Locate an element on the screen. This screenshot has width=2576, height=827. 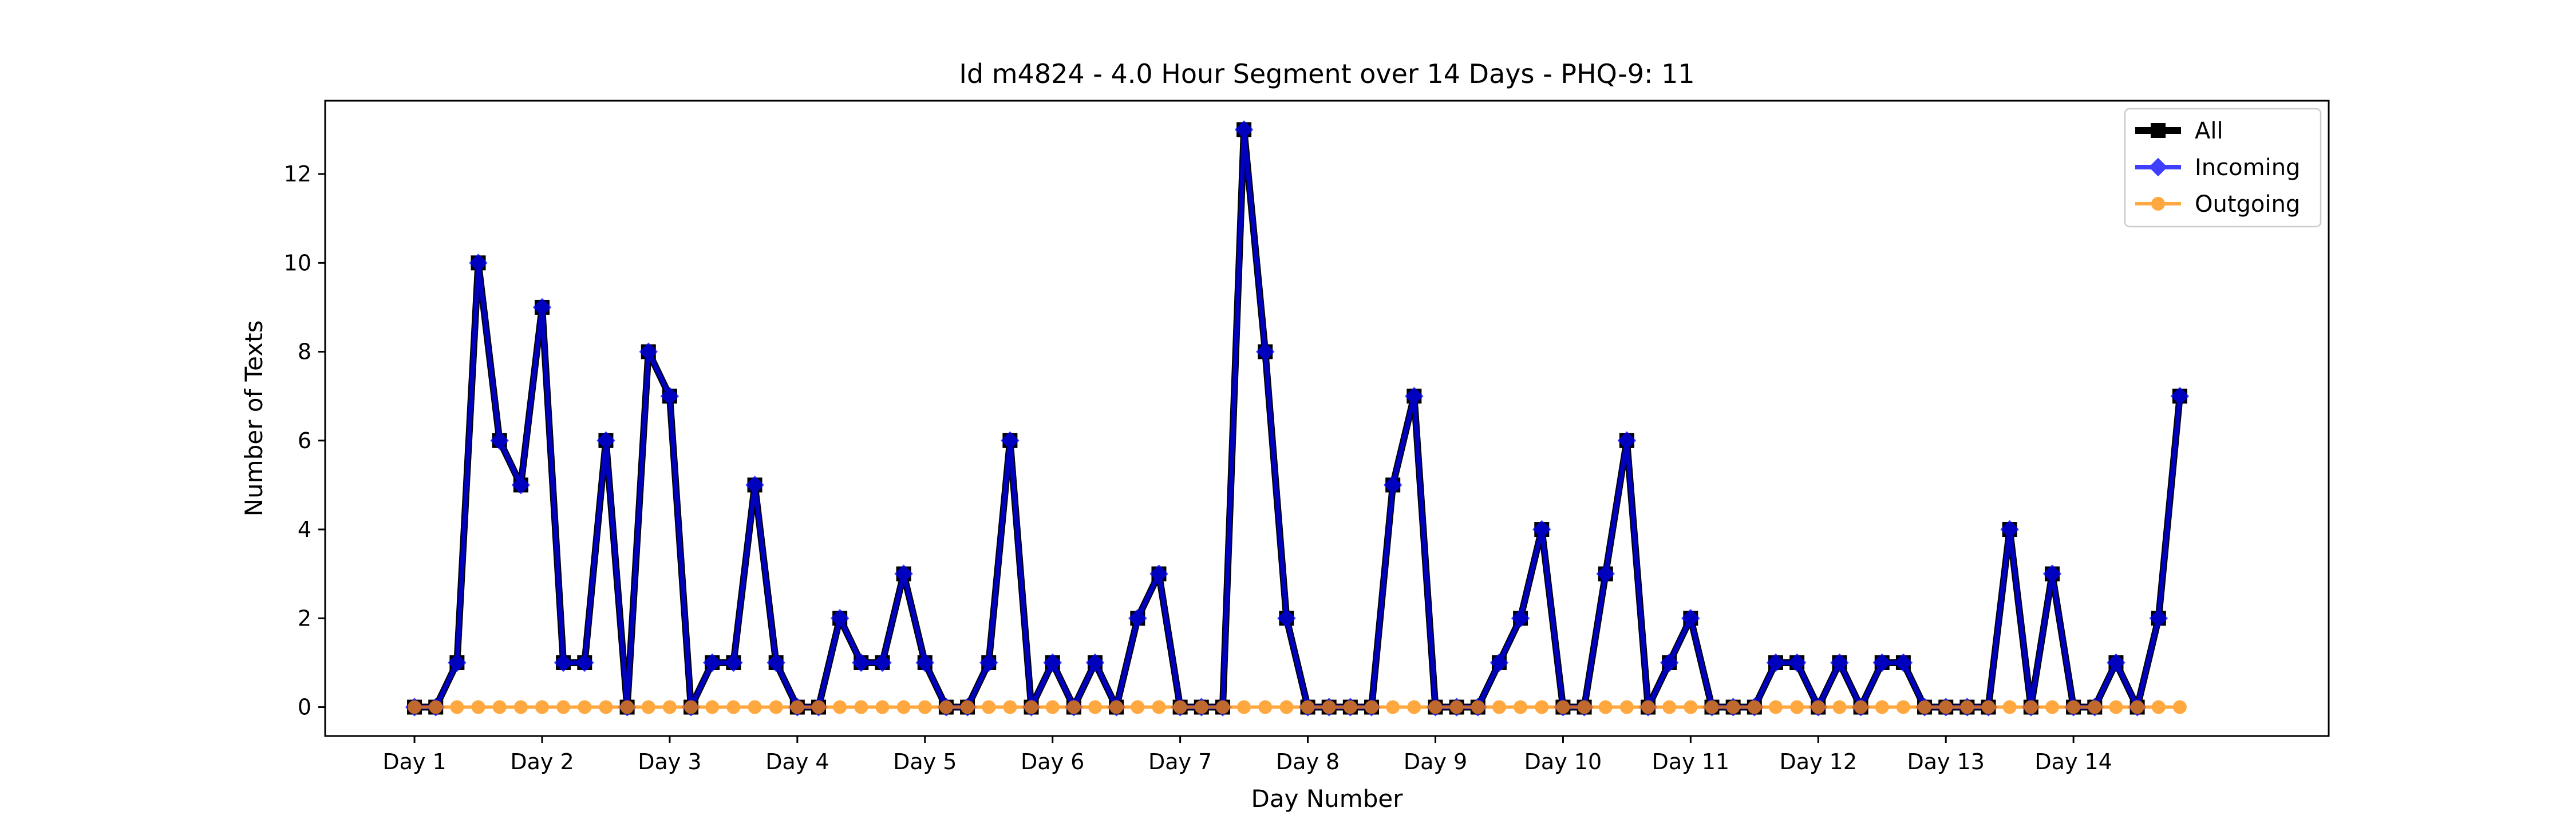
y-tick-label: 6 is located at coordinates (304, 440).